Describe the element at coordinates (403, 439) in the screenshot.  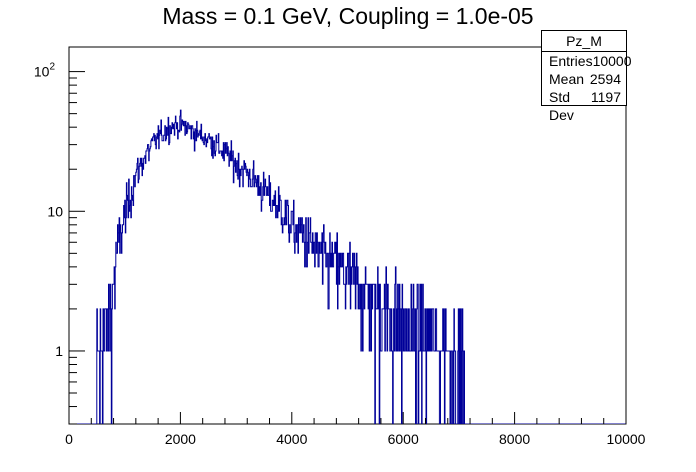
I see `x-tick-label: 6000` at that location.